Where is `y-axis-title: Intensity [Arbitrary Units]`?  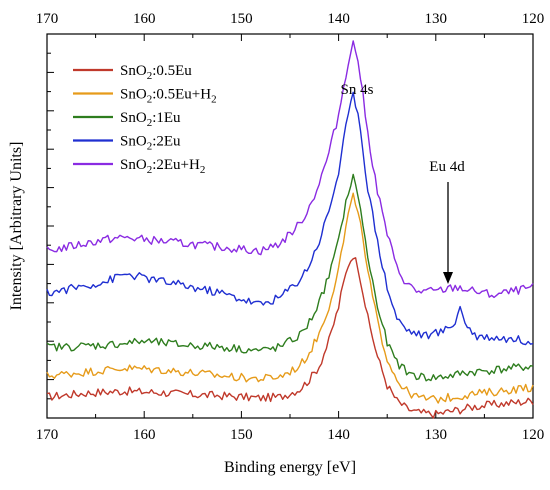 y-axis-title: Intensity [Arbitrary Units] is located at coordinates (16, 226).